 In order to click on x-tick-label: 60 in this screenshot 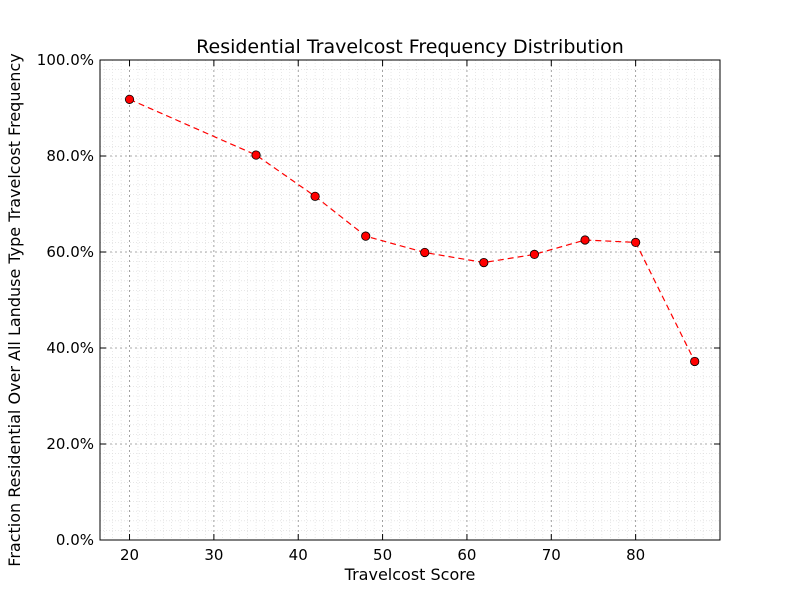, I will do `click(466, 555)`.